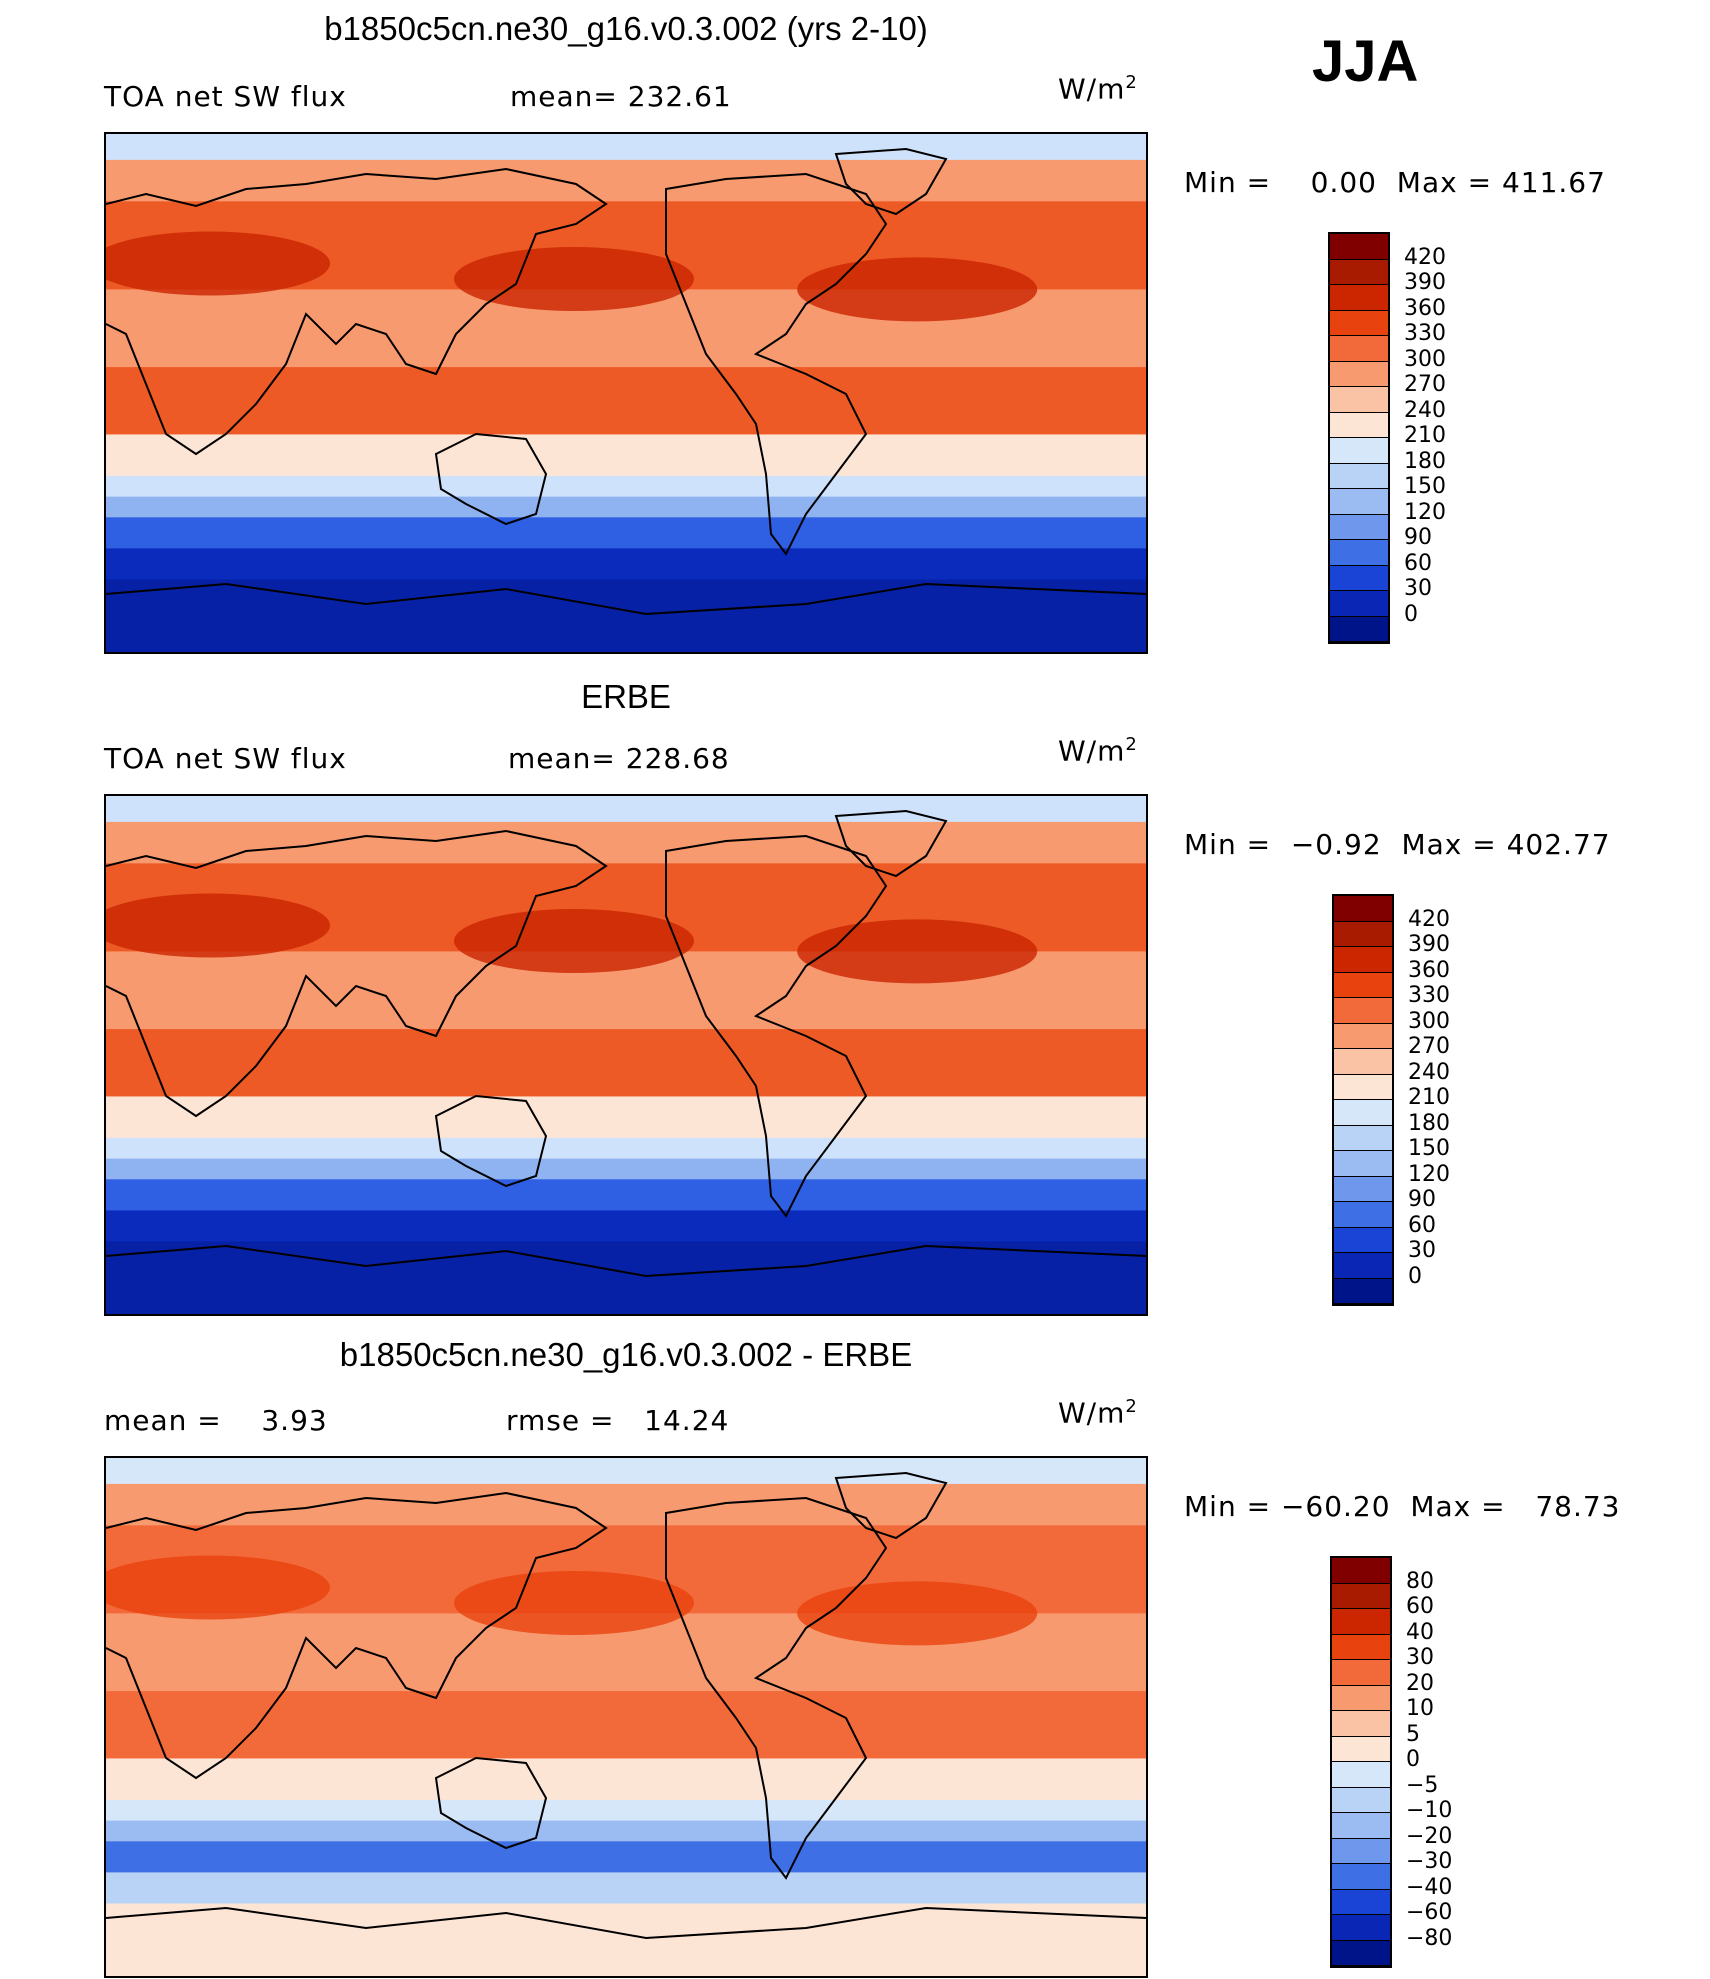 The image size is (1710, 1979). What do you see at coordinates (1425, 461) in the screenshot?
I see `colorbar-tick-label: 180` at bounding box center [1425, 461].